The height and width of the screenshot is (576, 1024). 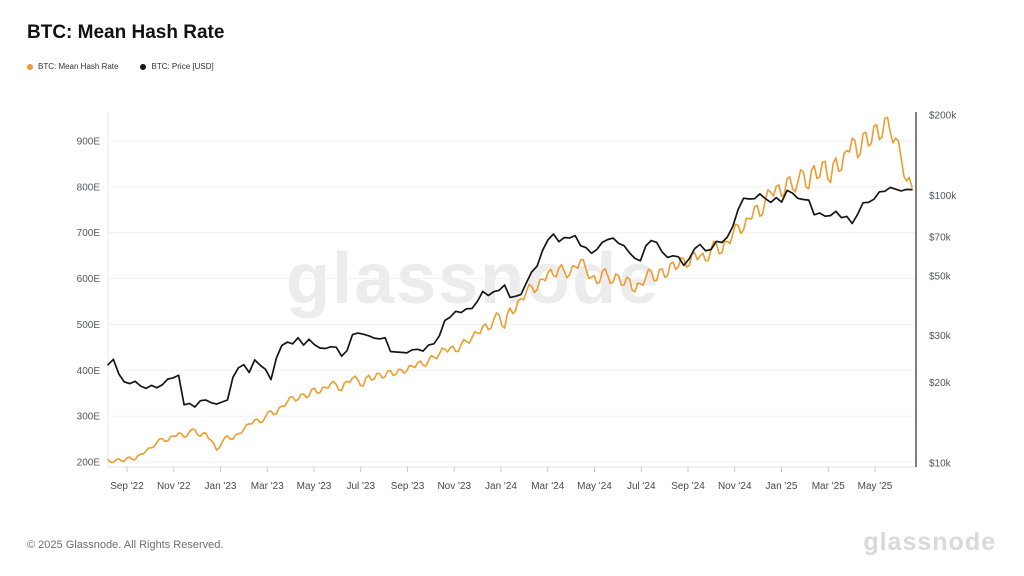 I want to click on x-axis-tick-label: Jan '24, so click(x=501, y=486).